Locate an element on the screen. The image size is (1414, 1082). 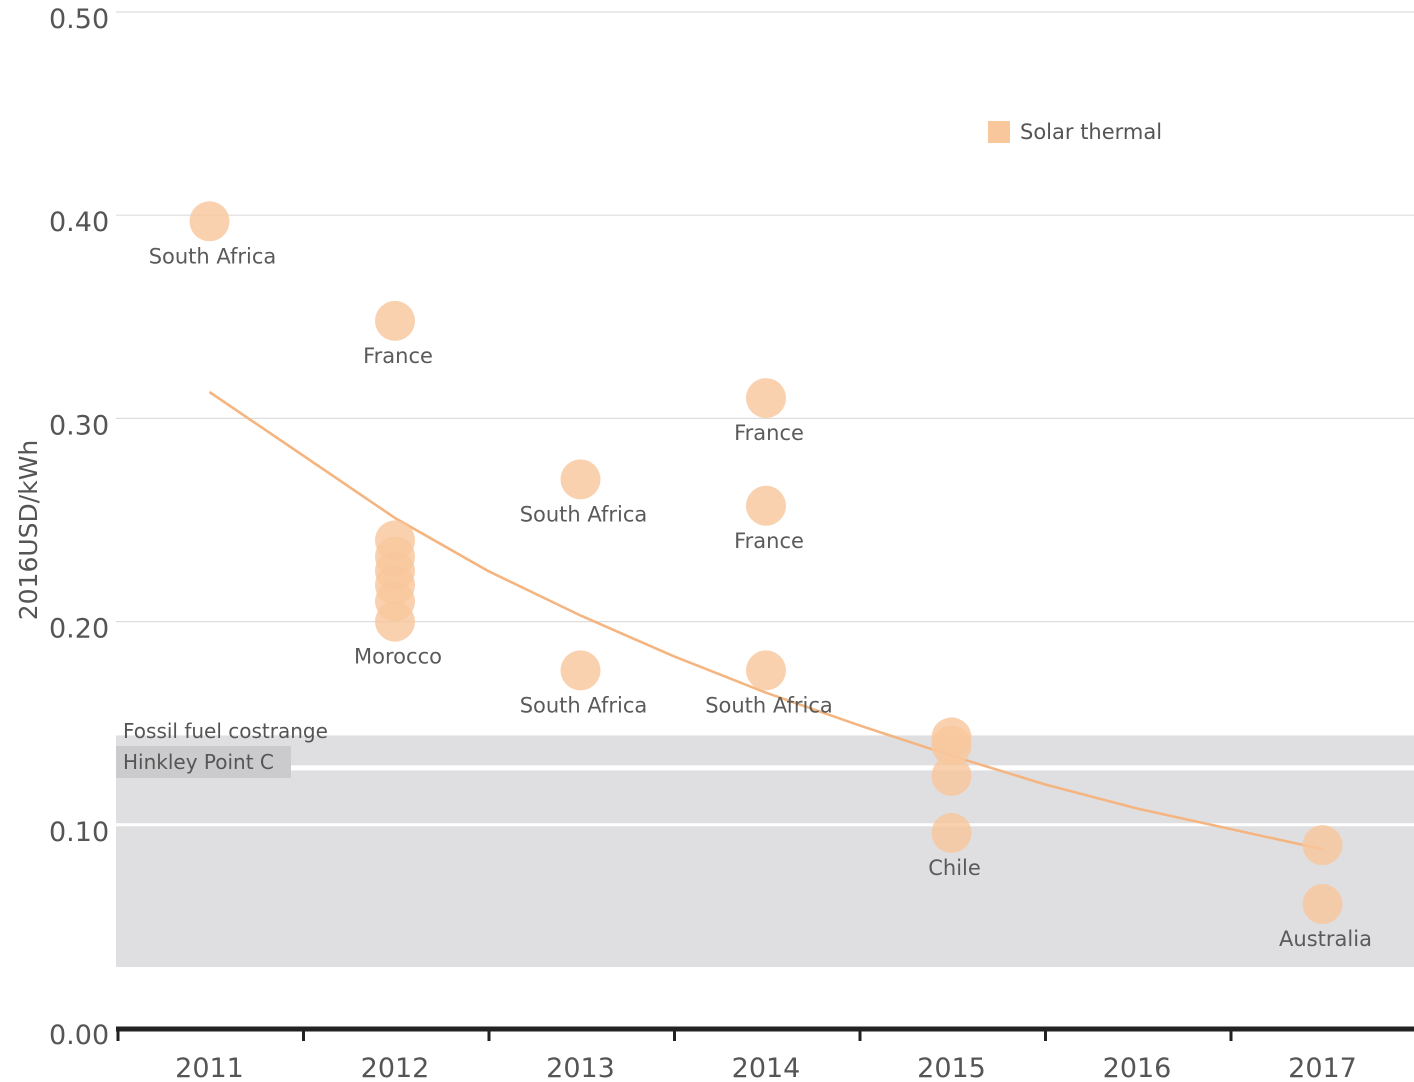
y-axis-label: 2016USD/kWh is located at coordinates (28, 530).